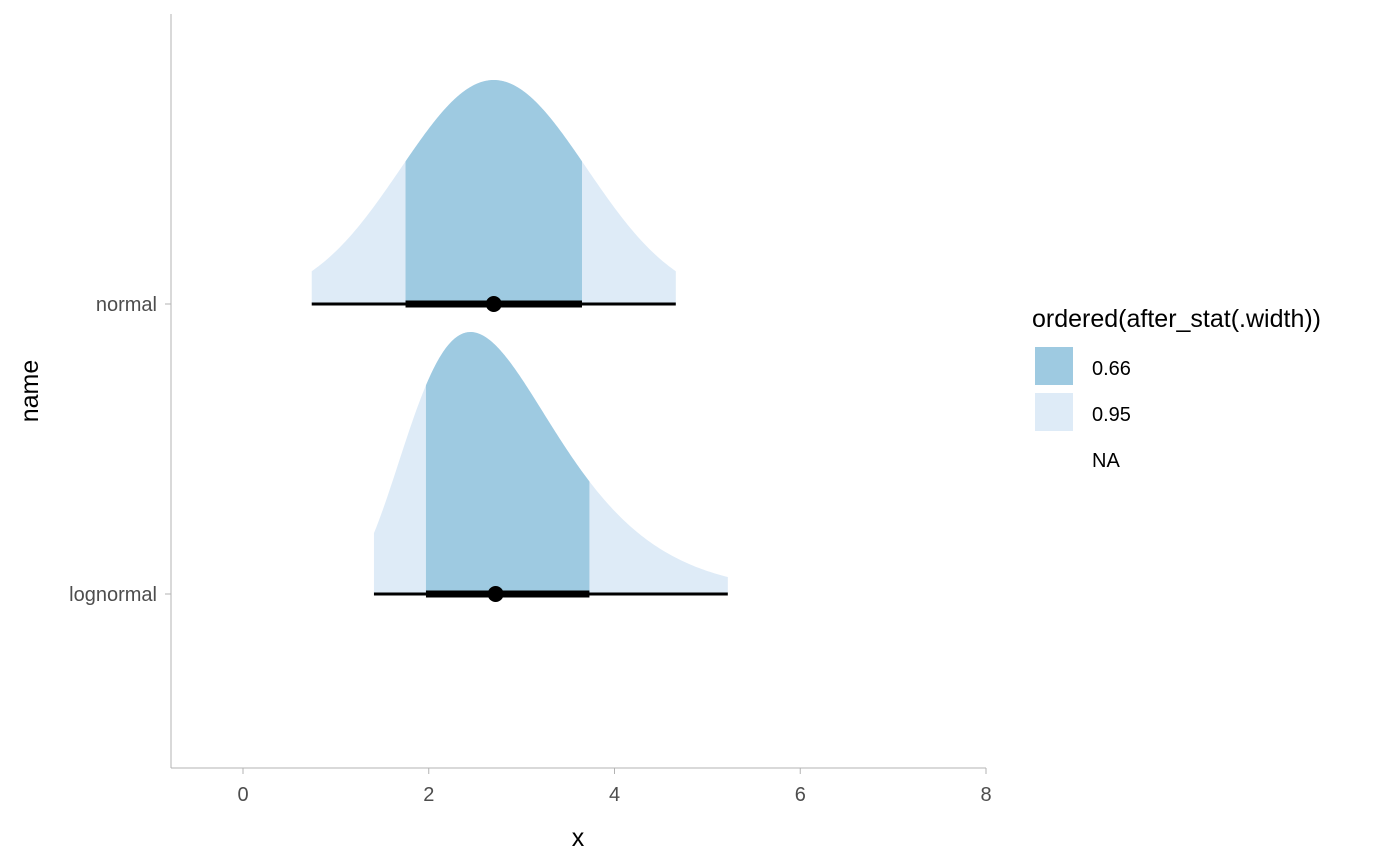  Describe the element at coordinates (30, 391) in the screenshot. I see `y-axis-title: name` at that location.